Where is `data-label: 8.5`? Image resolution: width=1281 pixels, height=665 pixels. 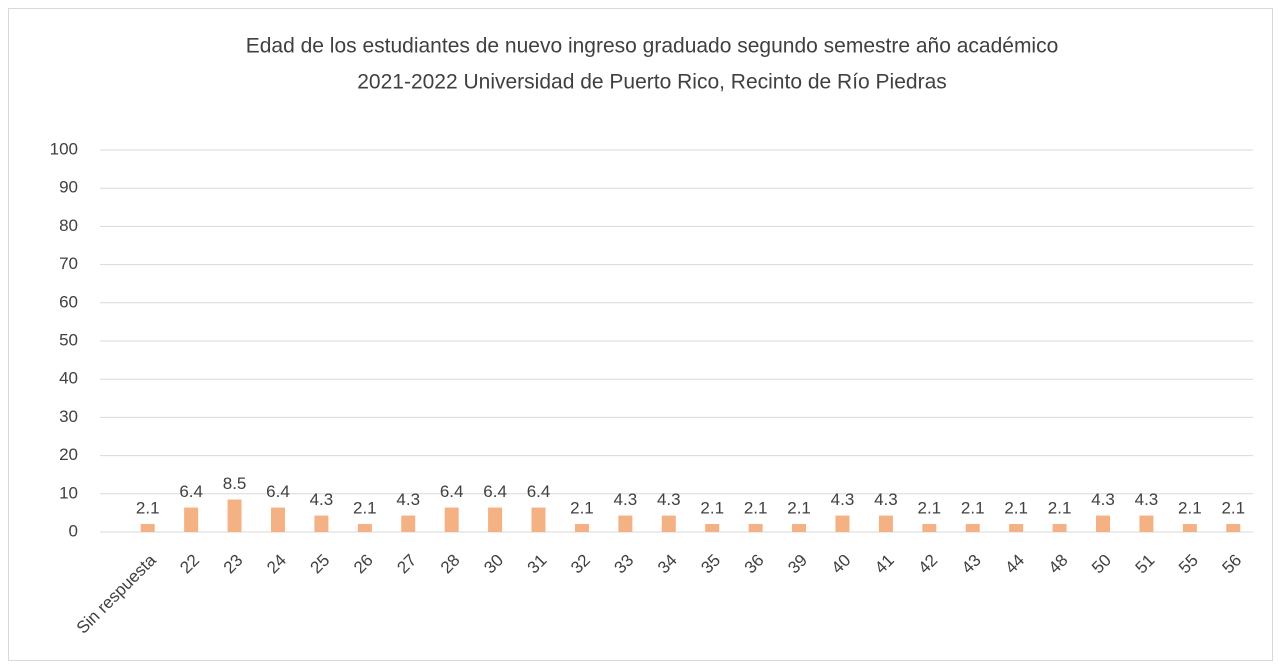
data-label: 8.5 is located at coordinates (235, 483).